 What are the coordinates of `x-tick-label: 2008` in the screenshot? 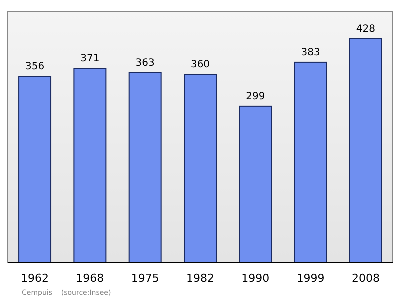 It's located at (366, 278).